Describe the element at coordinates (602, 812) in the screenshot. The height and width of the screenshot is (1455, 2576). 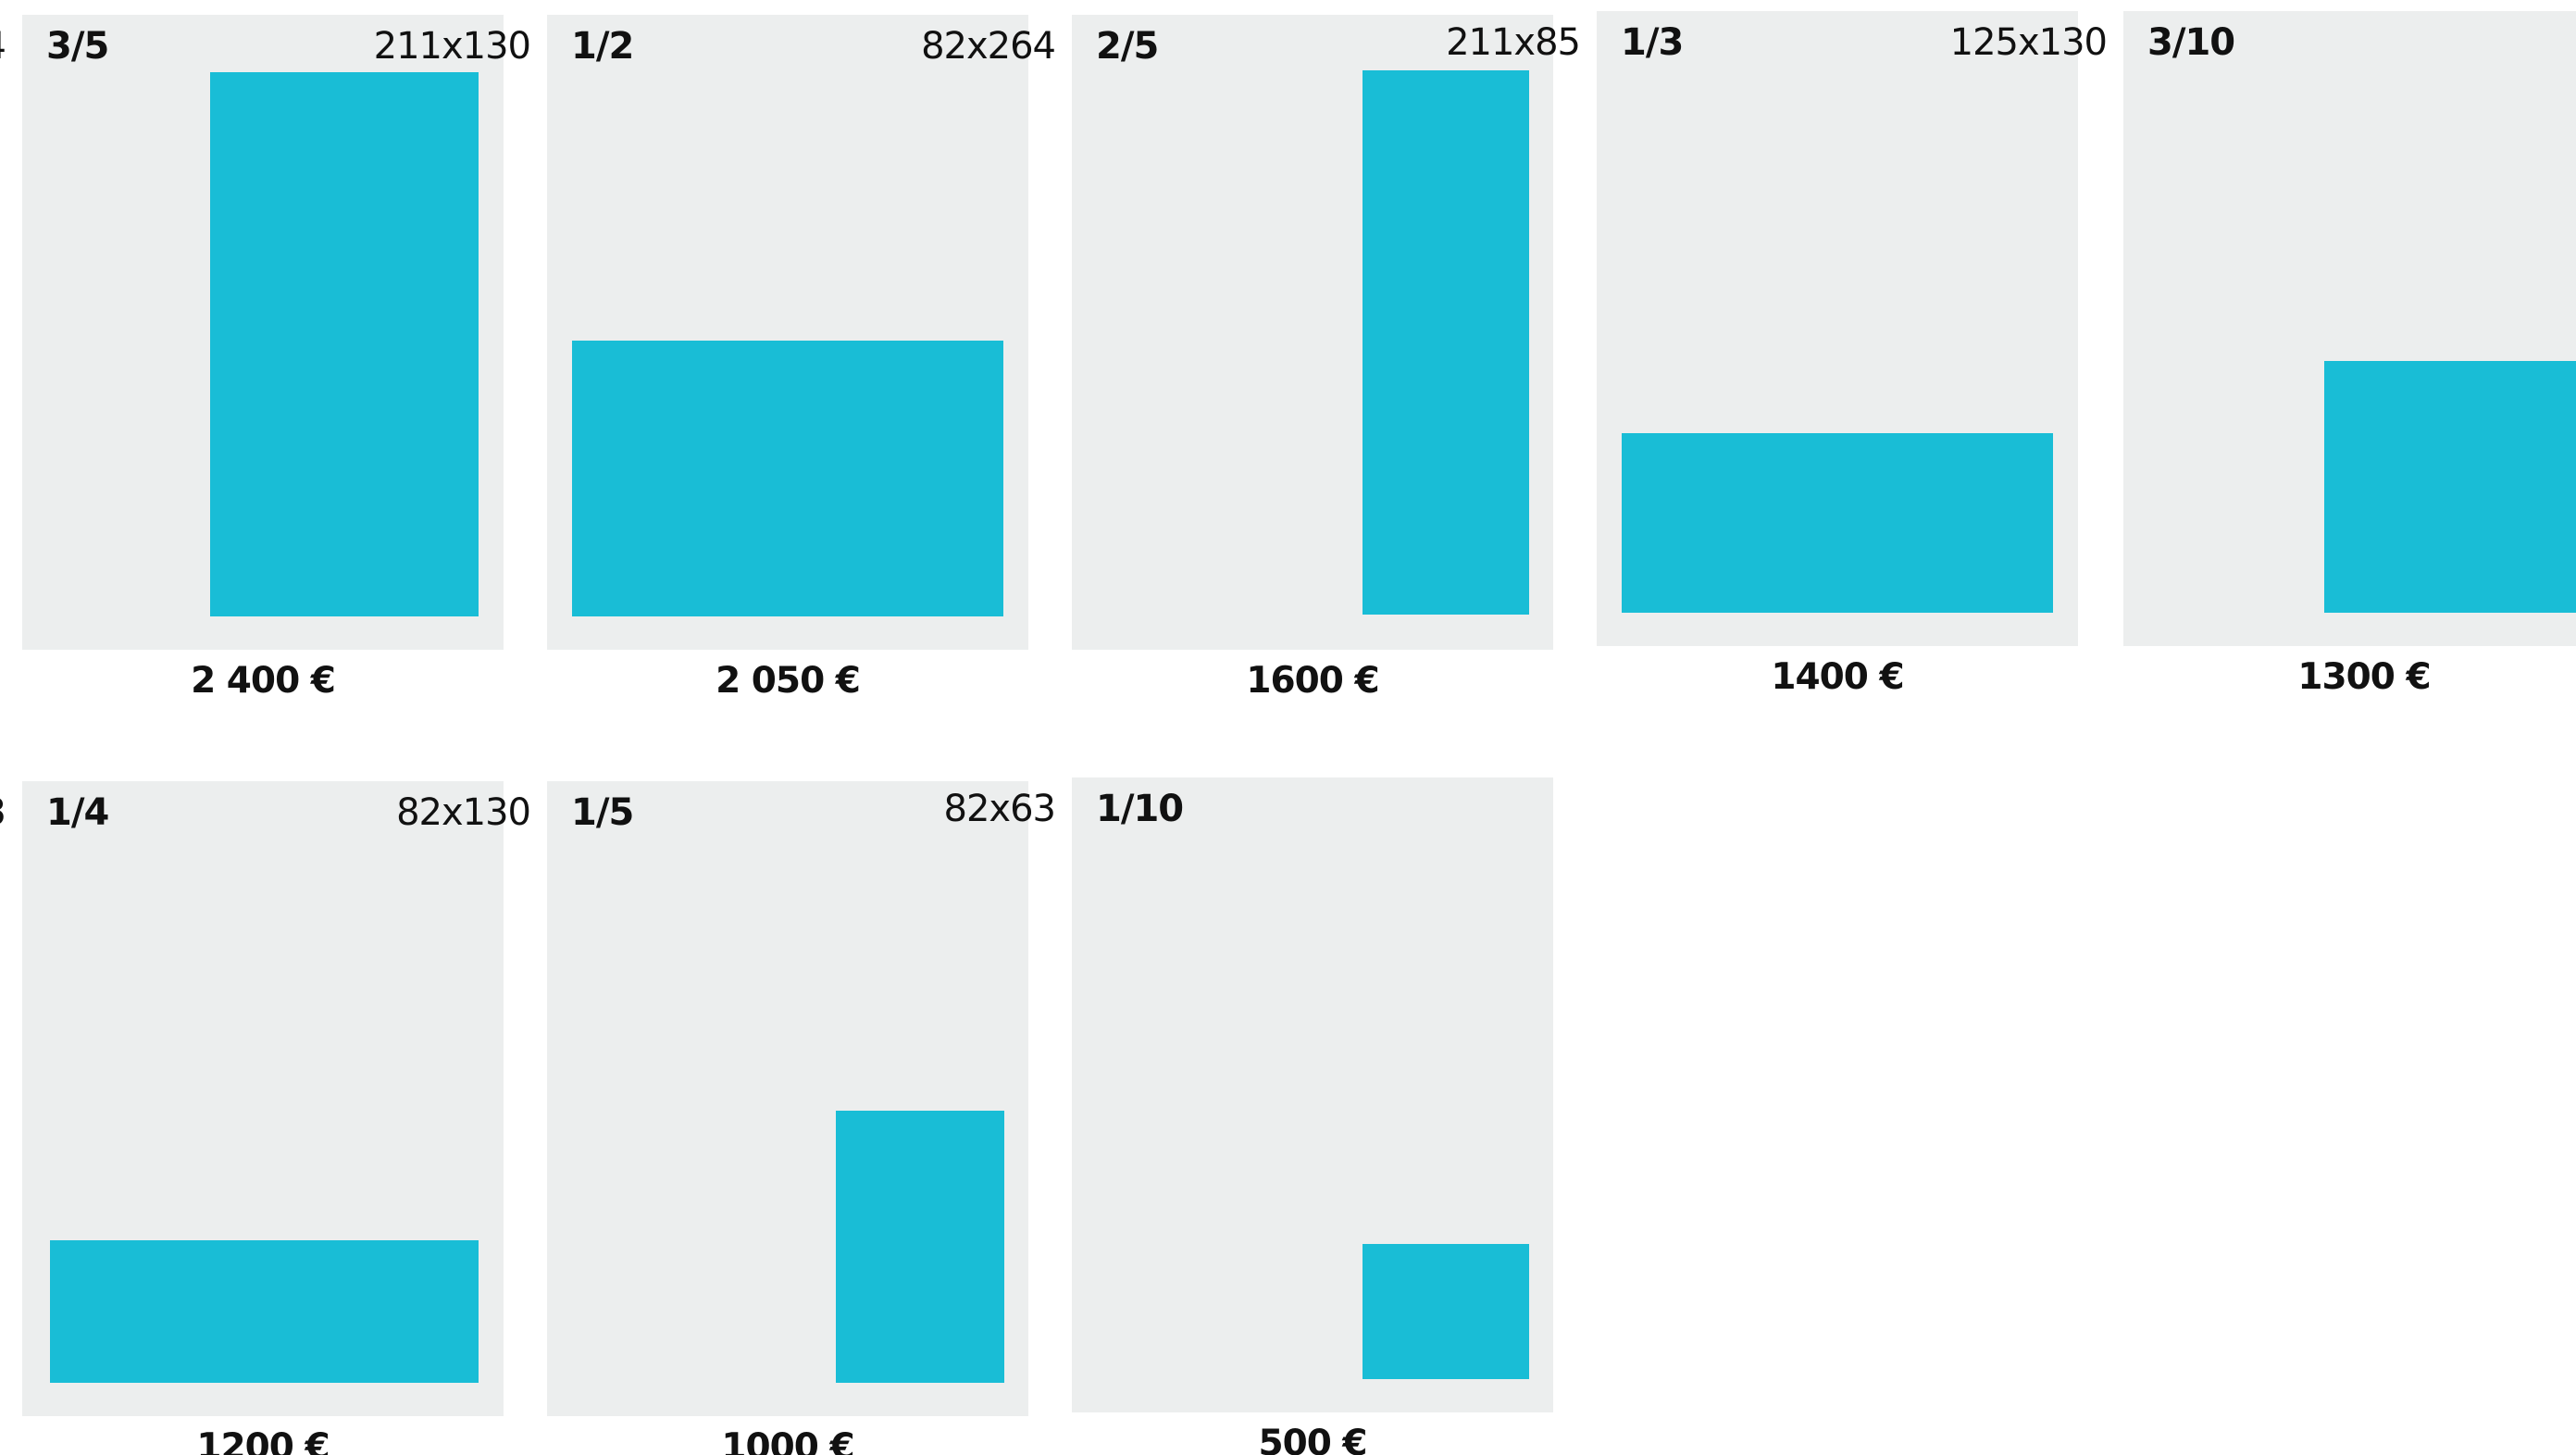
I see `fraction-label: 1/5` at that location.